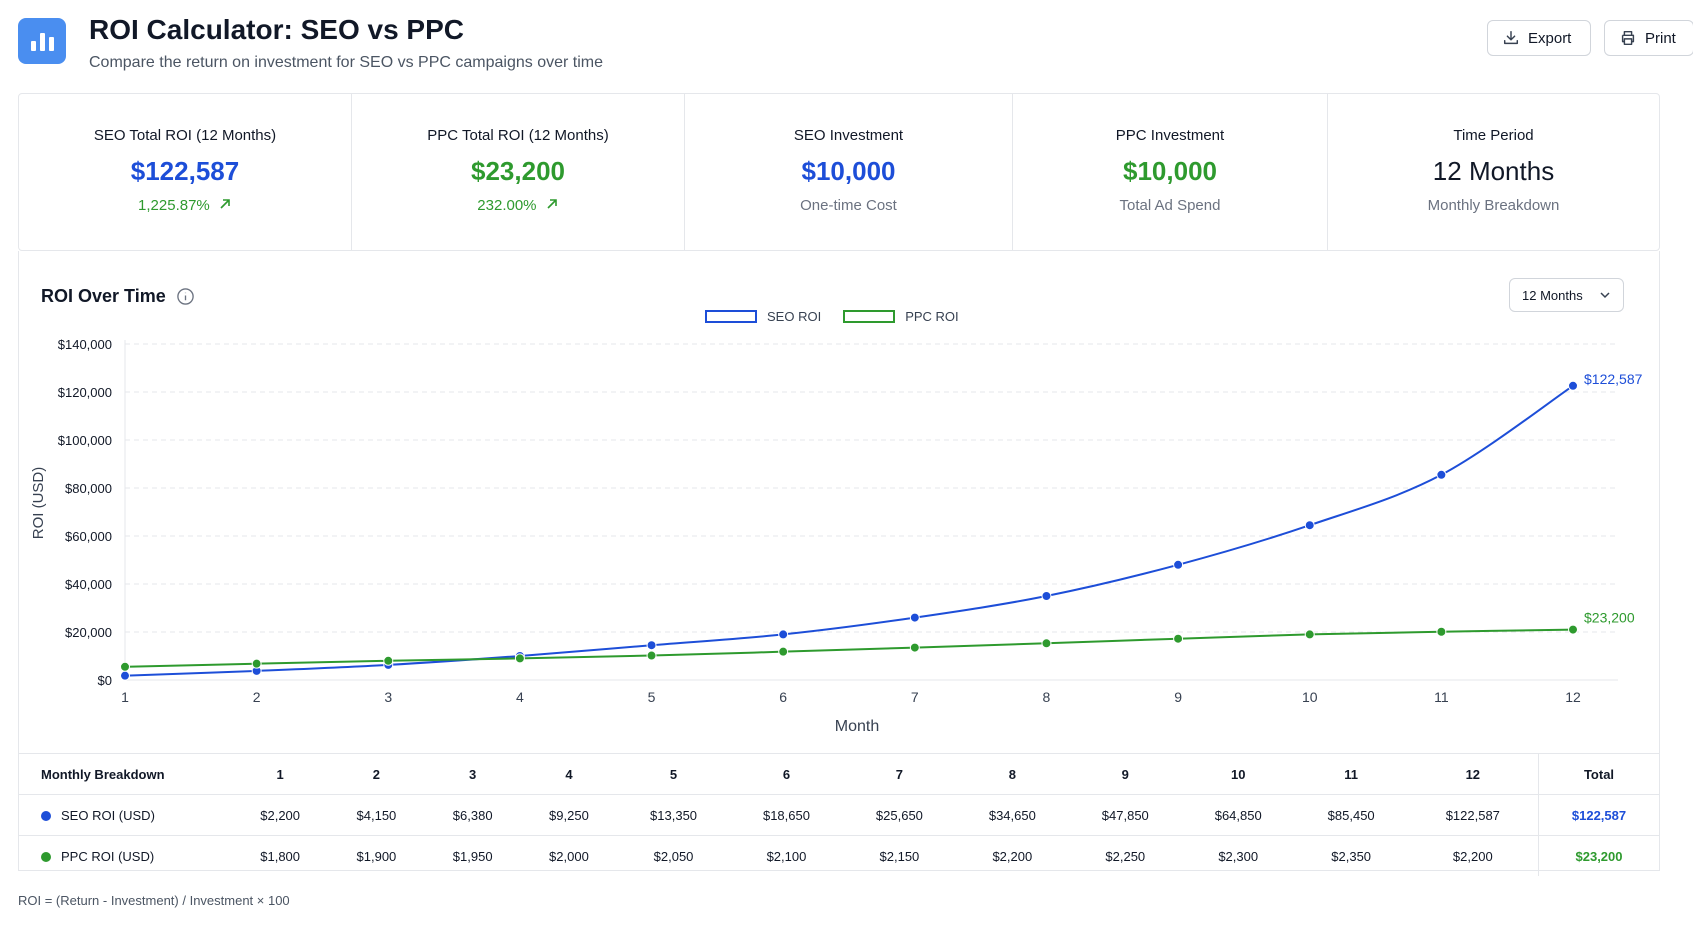  Describe the element at coordinates (472, 774) in the screenshot. I see `table-header-month: 3` at that location.